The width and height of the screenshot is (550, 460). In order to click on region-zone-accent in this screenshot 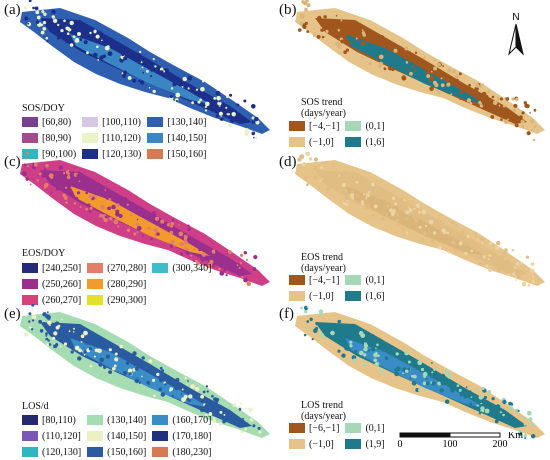, I will do `click(140, 69)`.